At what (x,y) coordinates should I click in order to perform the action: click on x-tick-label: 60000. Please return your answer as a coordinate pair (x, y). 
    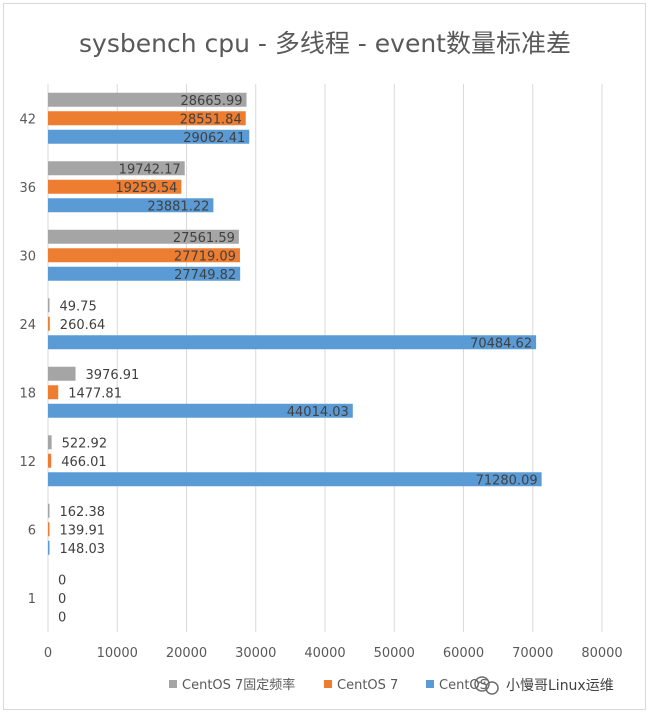
    Looking at the image, I should click on (463, 653).